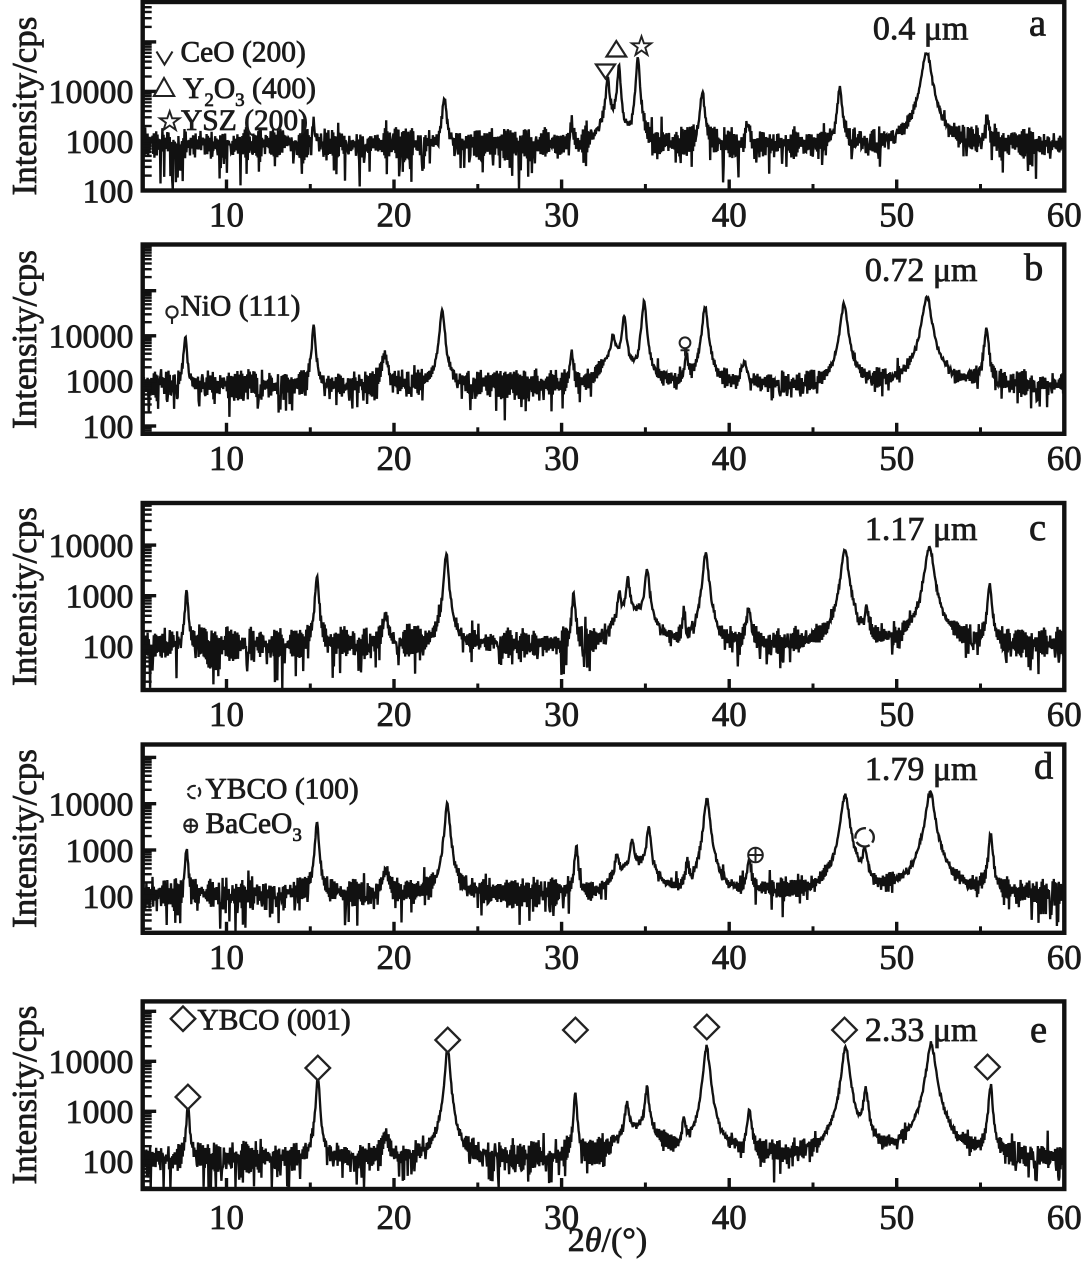  I want to click on svg-text: YBCO (001), so click(274, 1021).